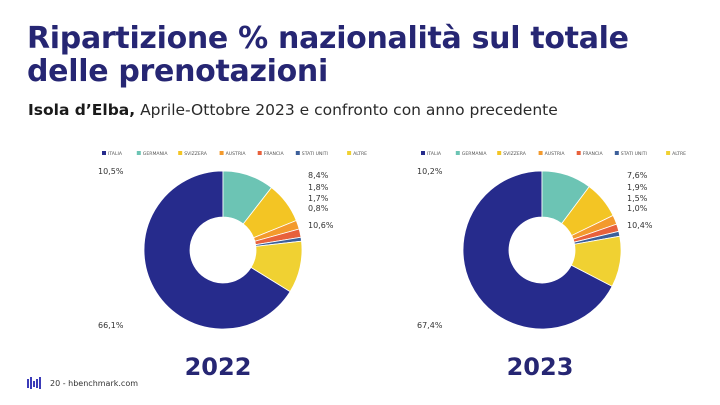 The width and height of the screenshot is (720, 405). Describe the element at coordinates (499, 153) in the screenshot. I see `legend-swatch-svizzera-2023` at that location.